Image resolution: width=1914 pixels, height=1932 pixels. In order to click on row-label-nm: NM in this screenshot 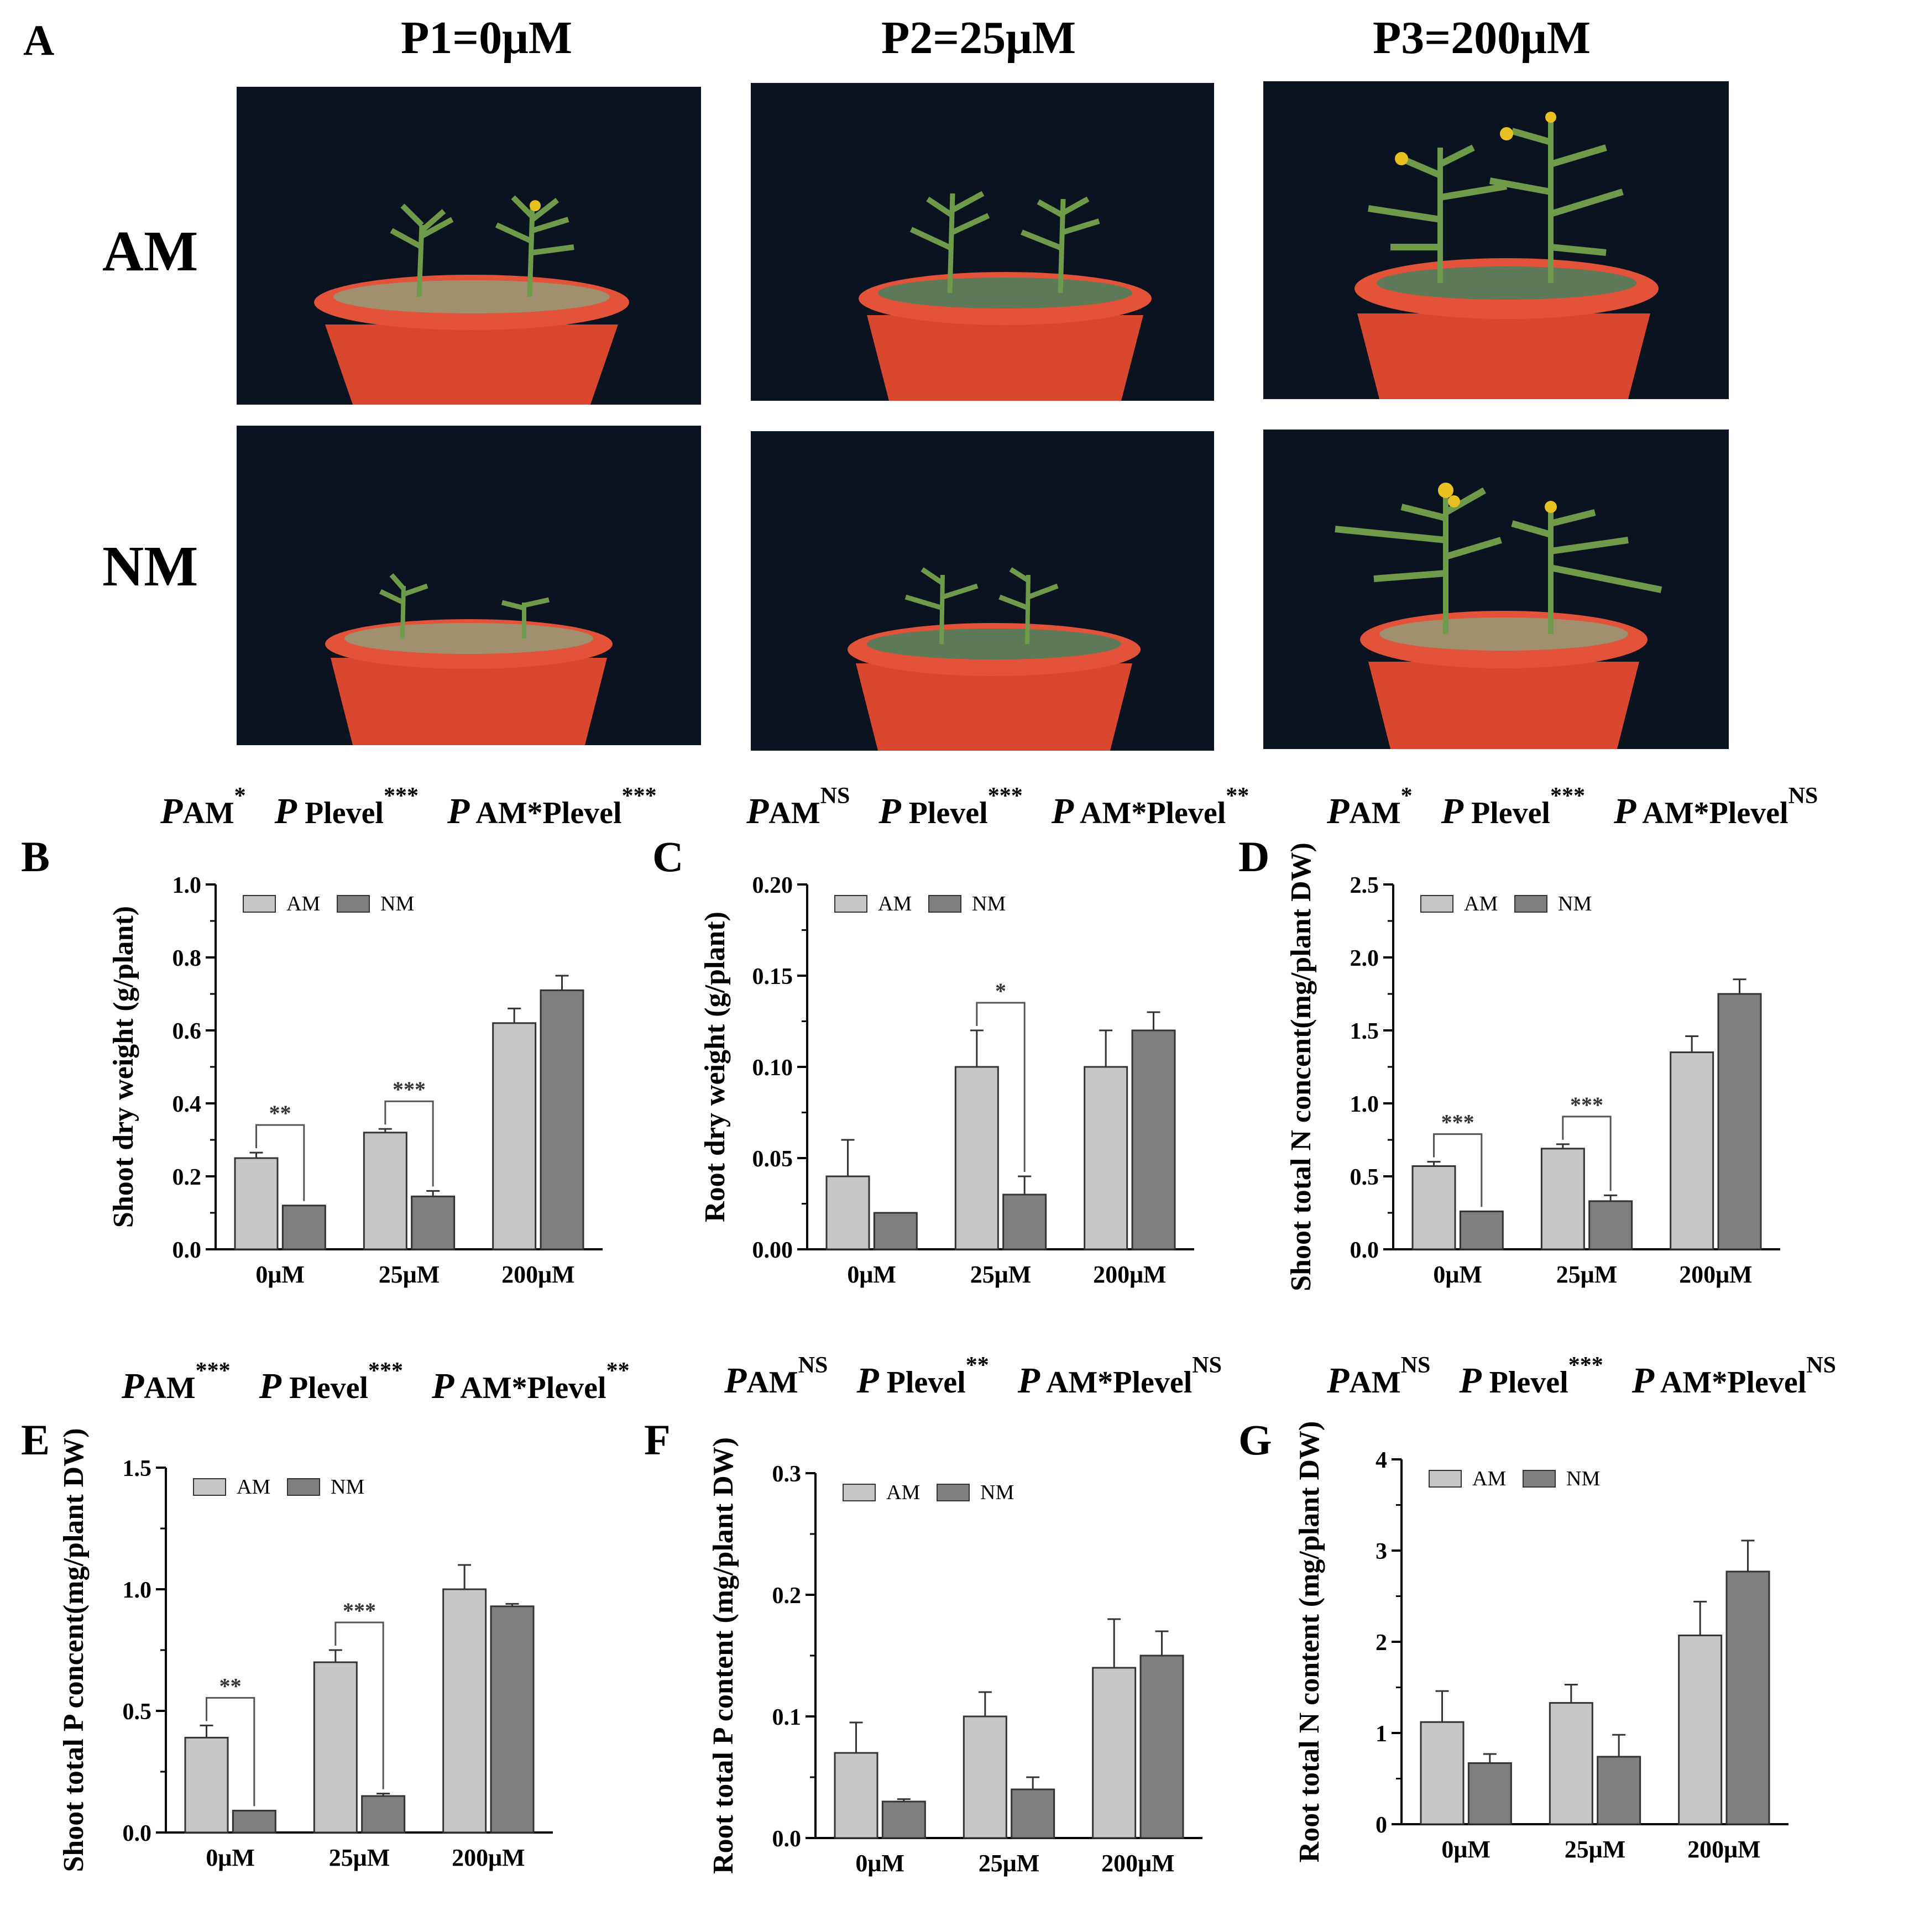, I will do `click(150, 566)`.